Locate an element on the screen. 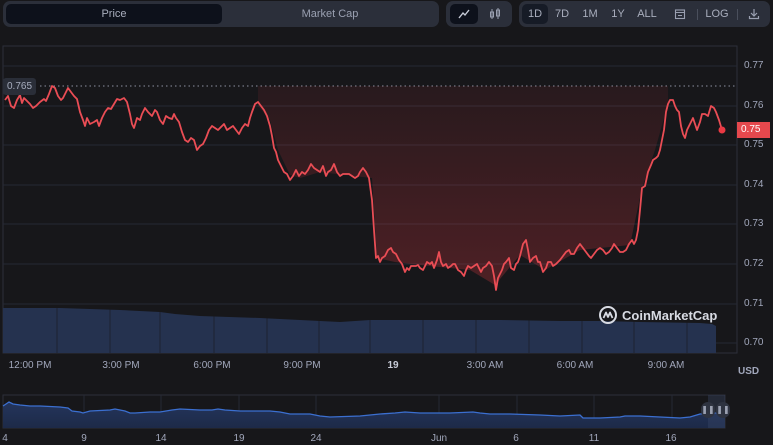  tab-market-cap: Market Cap is located at coordinates (330, 14).